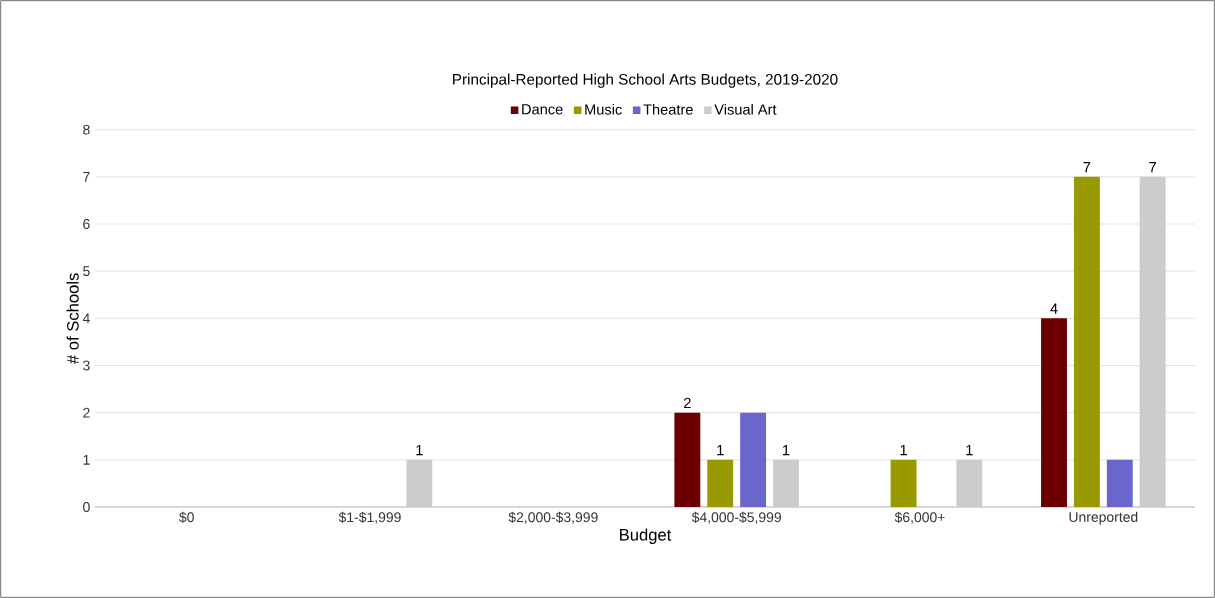 This screenshot has width=1215, height=598. Describe the element at coordinates (86, 460) in the screenshot. I see `y-tick-label: 1` at that location.